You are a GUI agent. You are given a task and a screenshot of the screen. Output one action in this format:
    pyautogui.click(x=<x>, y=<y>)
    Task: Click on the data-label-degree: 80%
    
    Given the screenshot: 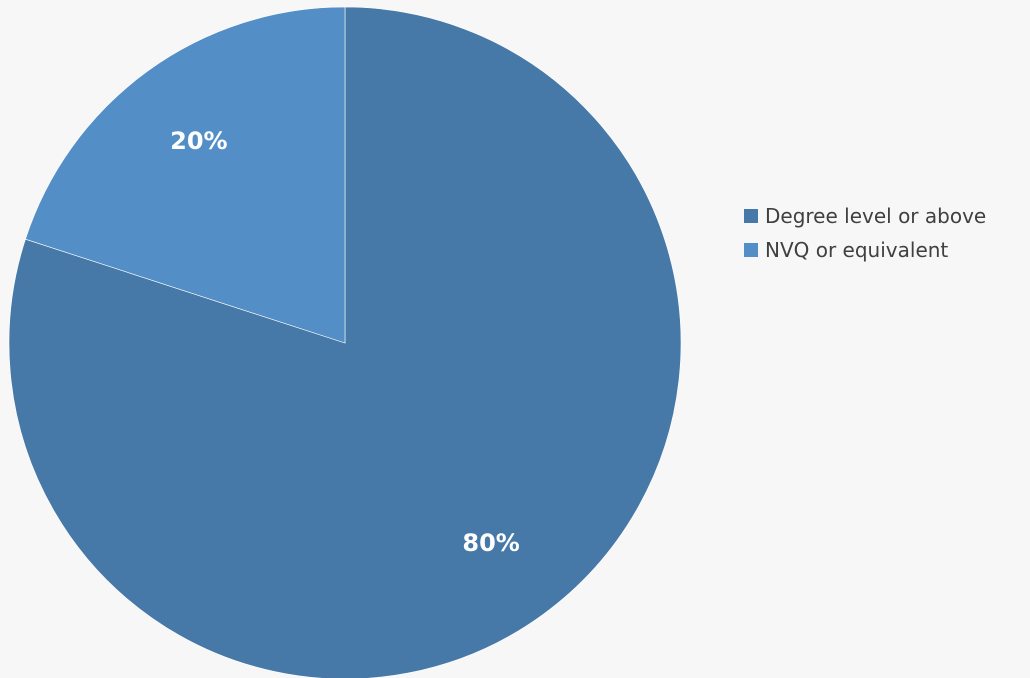 What is the action you would take?
    pyautogui.click(x=490, y=543)
    